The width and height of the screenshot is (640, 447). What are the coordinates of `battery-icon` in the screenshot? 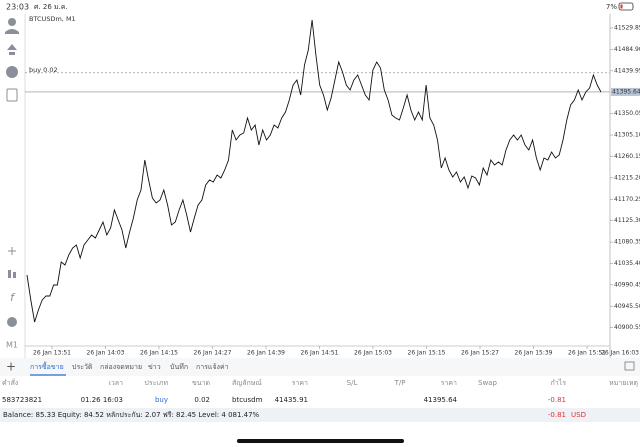 It's located at (626, 6).